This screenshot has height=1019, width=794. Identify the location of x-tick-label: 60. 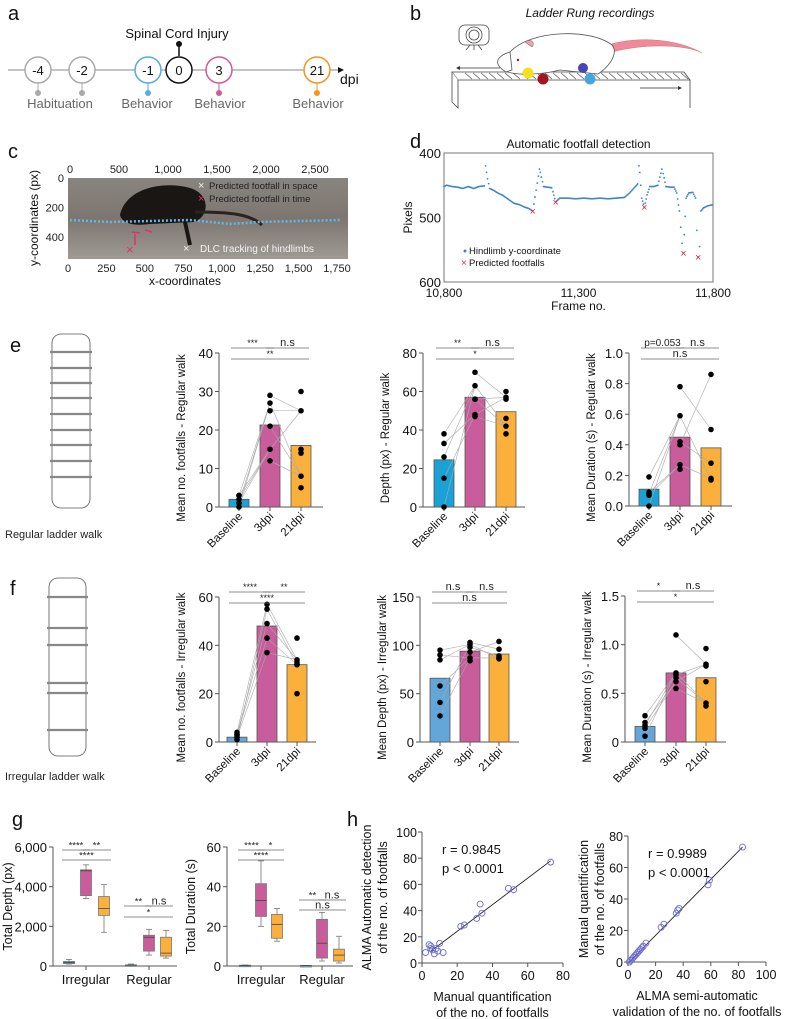
(528, 976).